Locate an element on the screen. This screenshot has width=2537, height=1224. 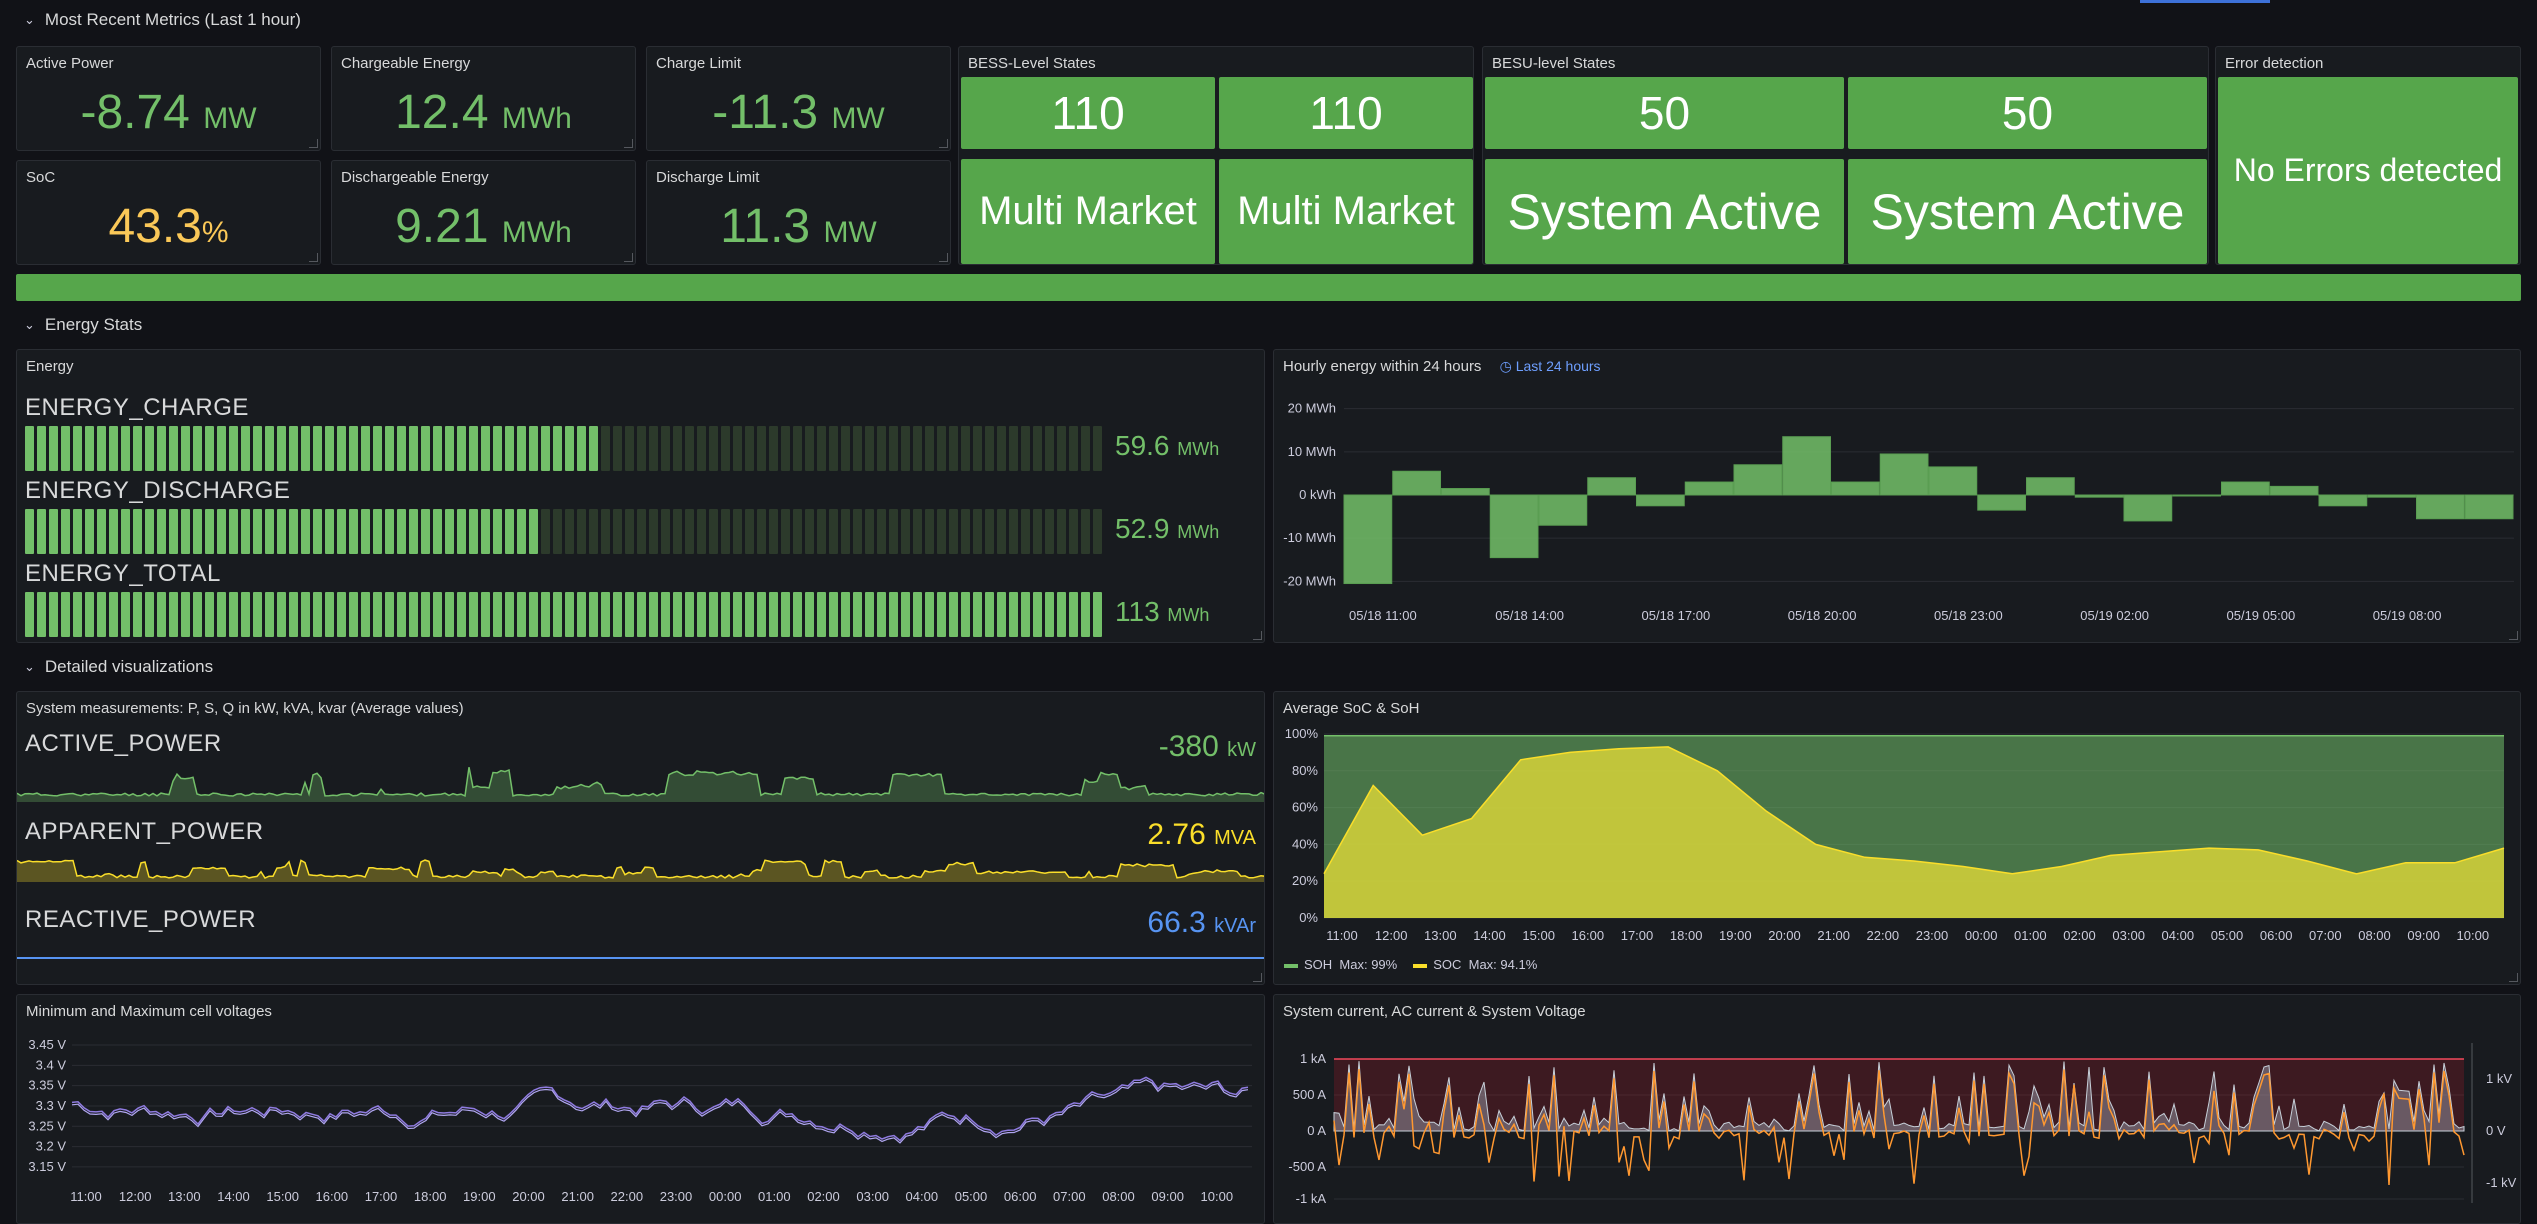
y-tick-label: 20% is located at coordinates (1305, 880).